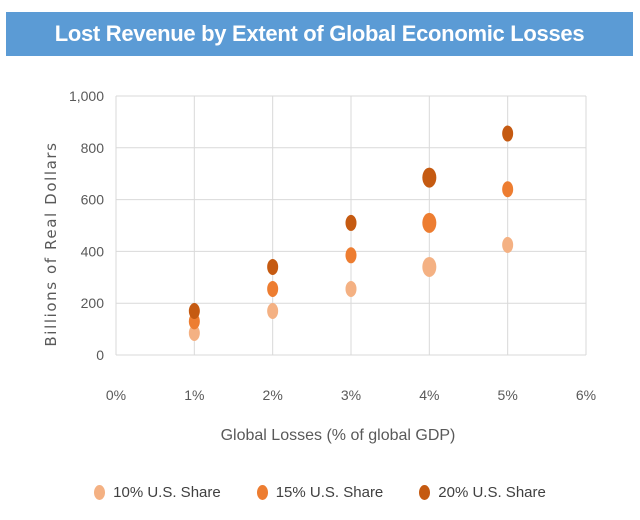 This screenshot has width=640, height=520. What do you see at coordinates (273, 288) in the screenshot?
I see `data-point-15pct-x2` at bounding box center [273, 288].